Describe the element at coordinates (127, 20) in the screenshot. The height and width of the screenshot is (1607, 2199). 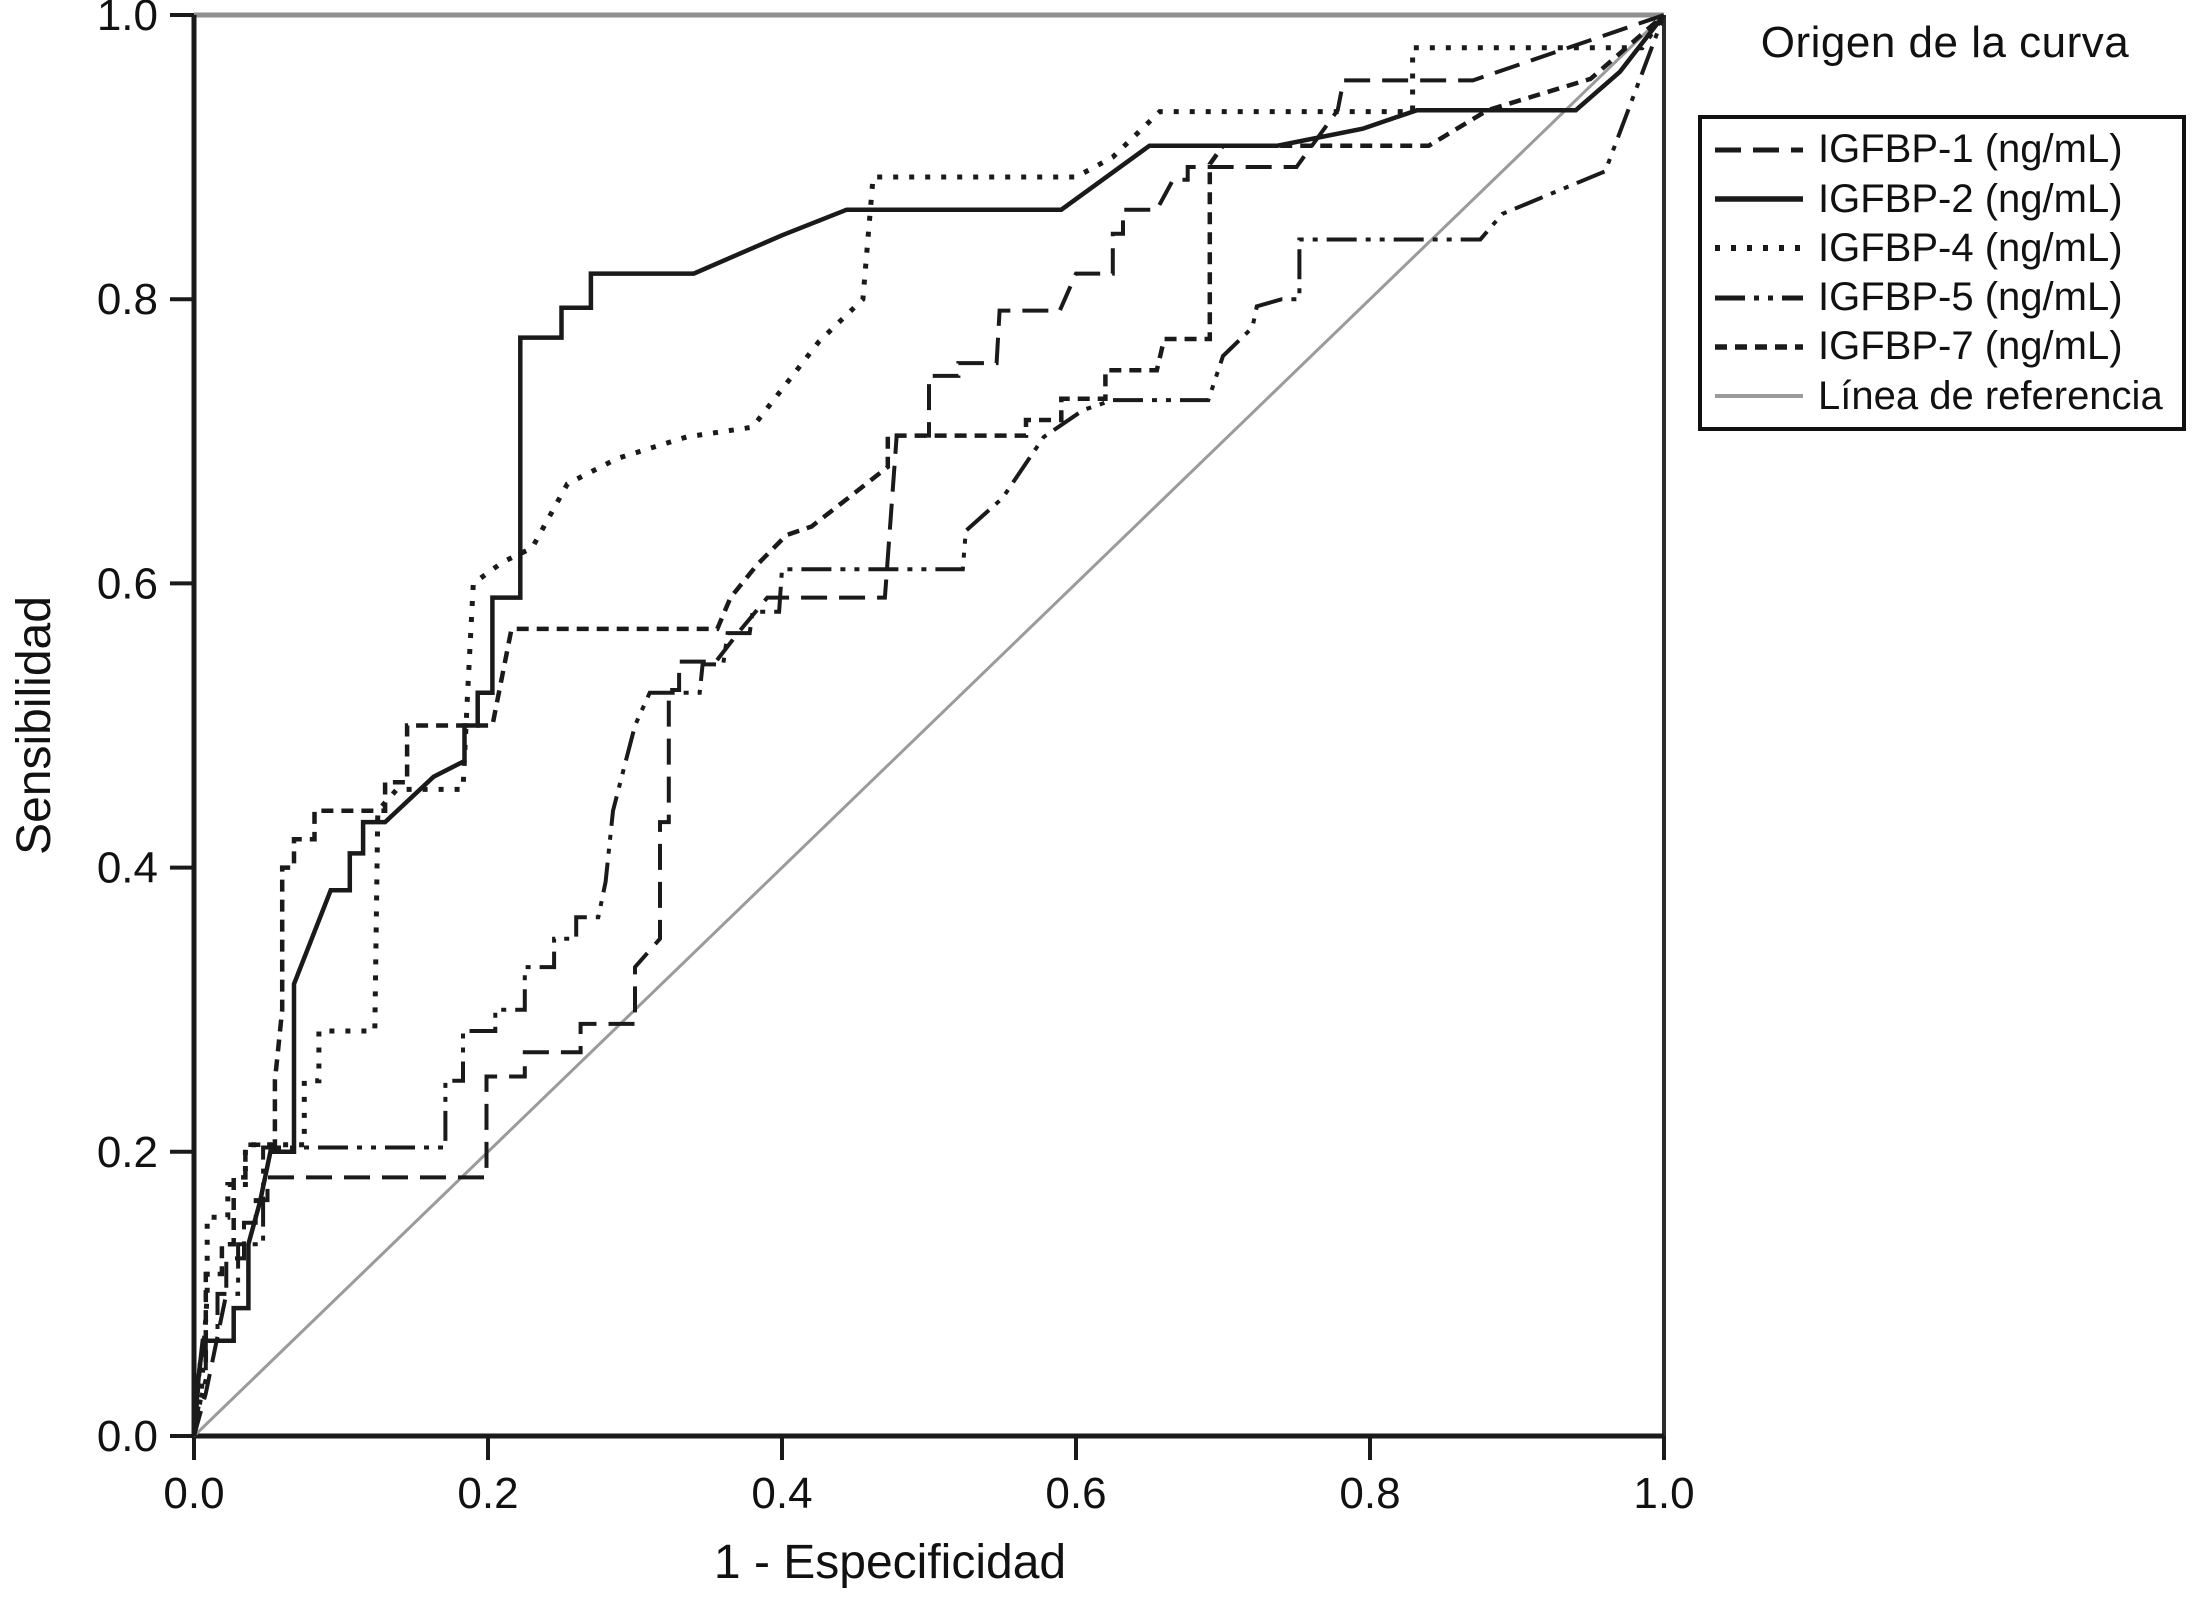
I see `y-tick-label: 1.0` at that location.